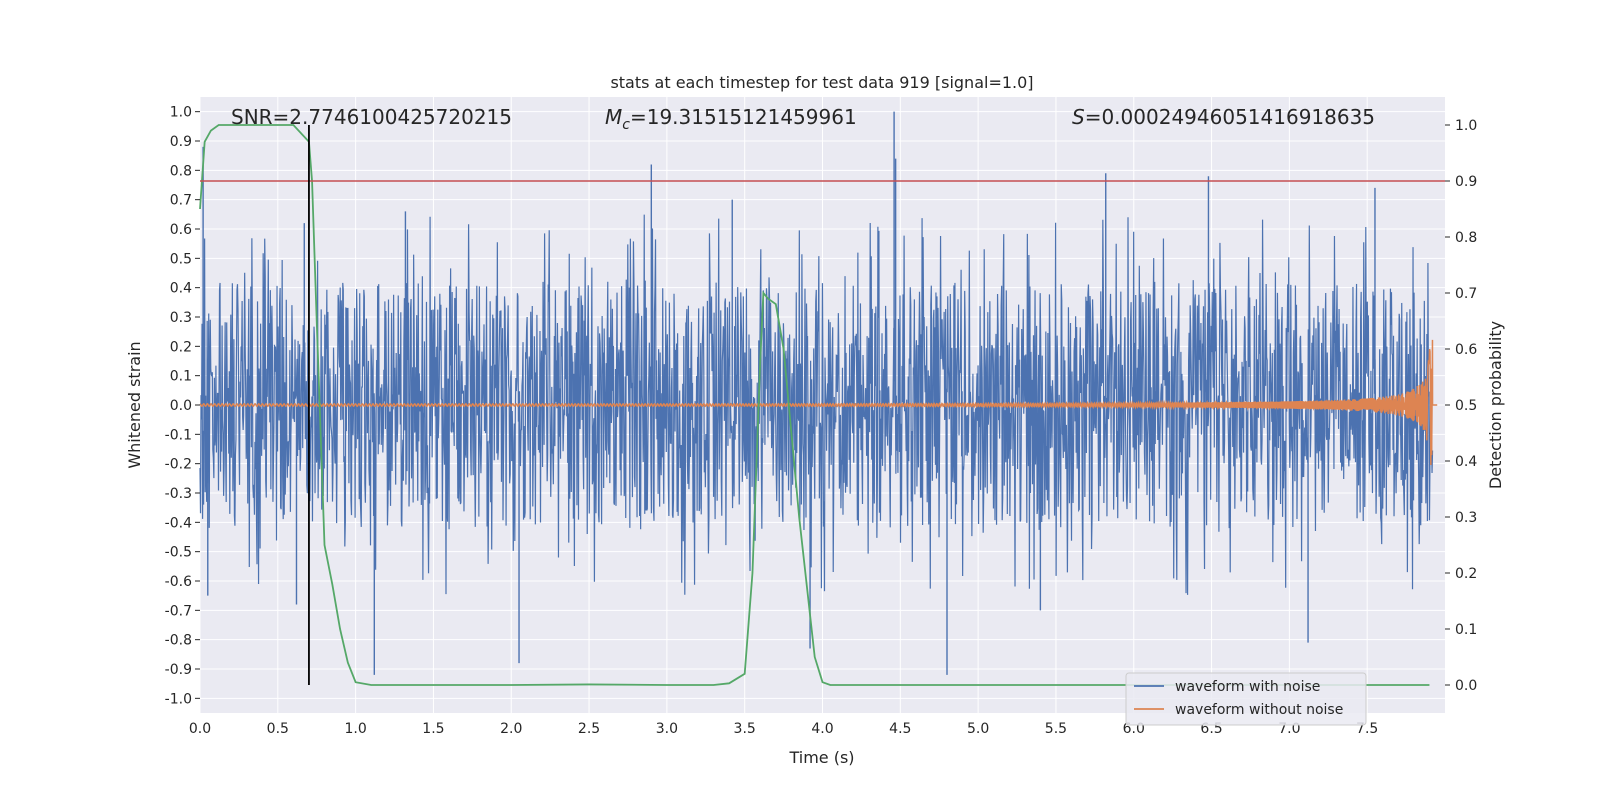 This screenshot has height=800, width=1600. Describe the element at coordinates (1466, 238) in the screenshot. I see `y-right-tick-label: 0.8` at that location.